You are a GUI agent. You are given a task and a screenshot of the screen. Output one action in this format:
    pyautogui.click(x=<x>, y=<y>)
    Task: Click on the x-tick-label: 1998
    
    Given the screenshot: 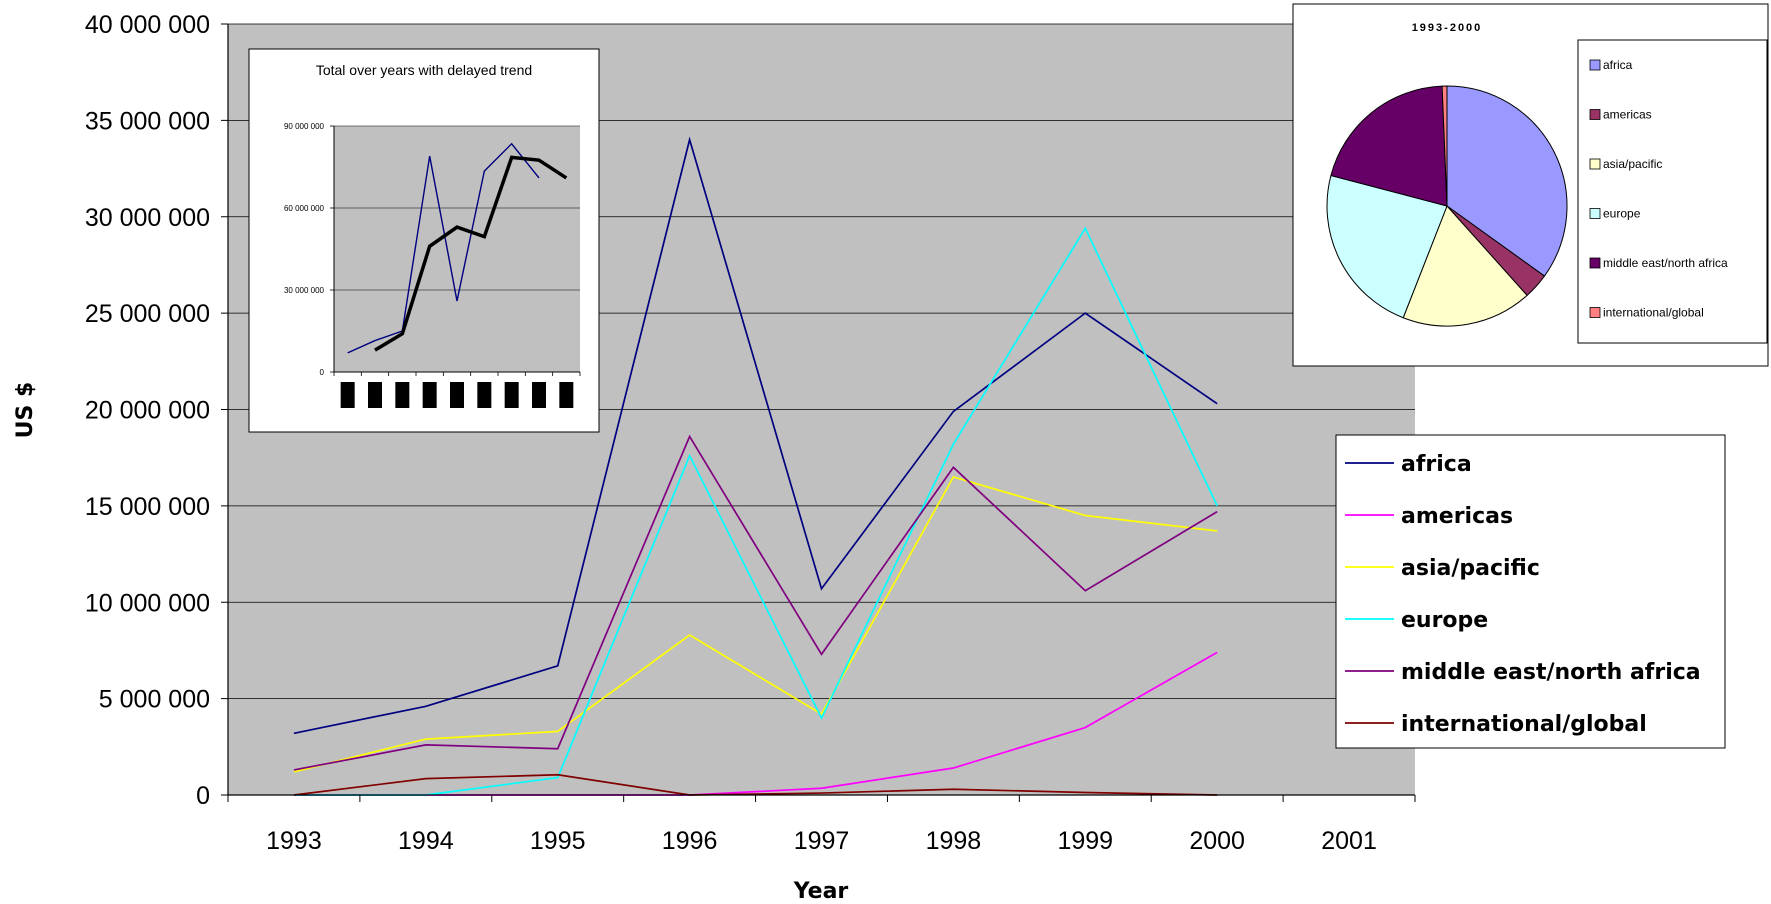 What is the action you would take?
    pyautogui.click(x=954, y=841)
    